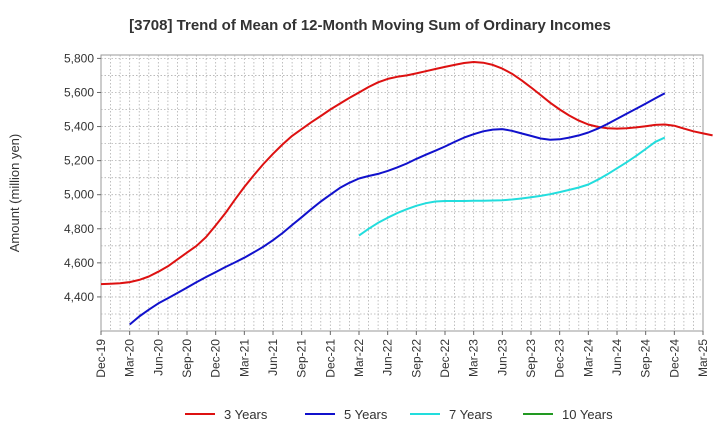  What do you see at coordinates (617, 357) in the screenshot?
I see `x-tick-label: Jun-24` at bounding box center [617, 357].